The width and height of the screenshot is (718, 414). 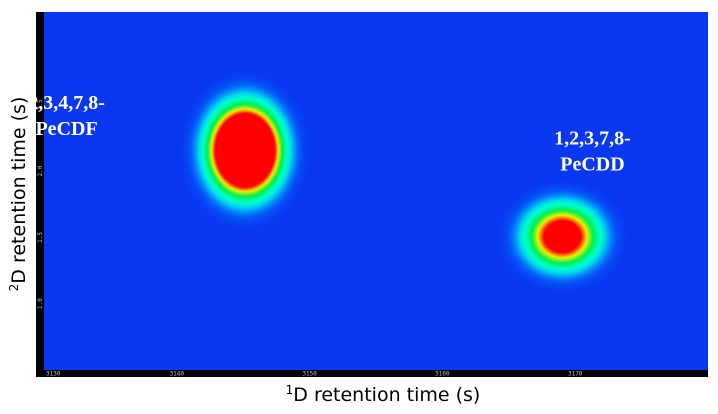 I want to click on y-tick-label: 1.0, so click(x=40, y=303).